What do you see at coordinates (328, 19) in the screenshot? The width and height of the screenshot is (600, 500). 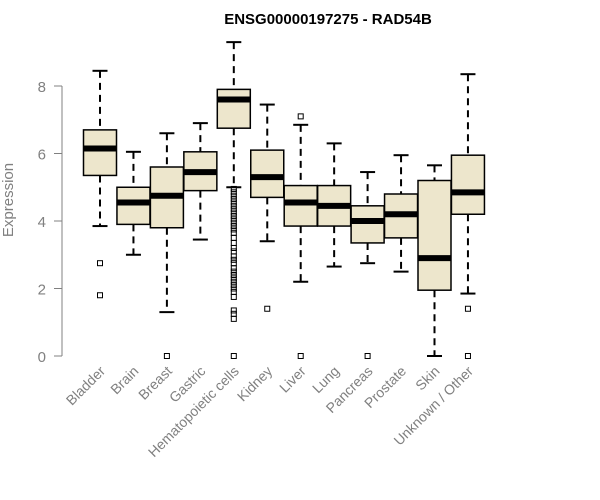 I see `chart-title: ENSG00000197275 - RAD54B` at bounding box center [328, 19].